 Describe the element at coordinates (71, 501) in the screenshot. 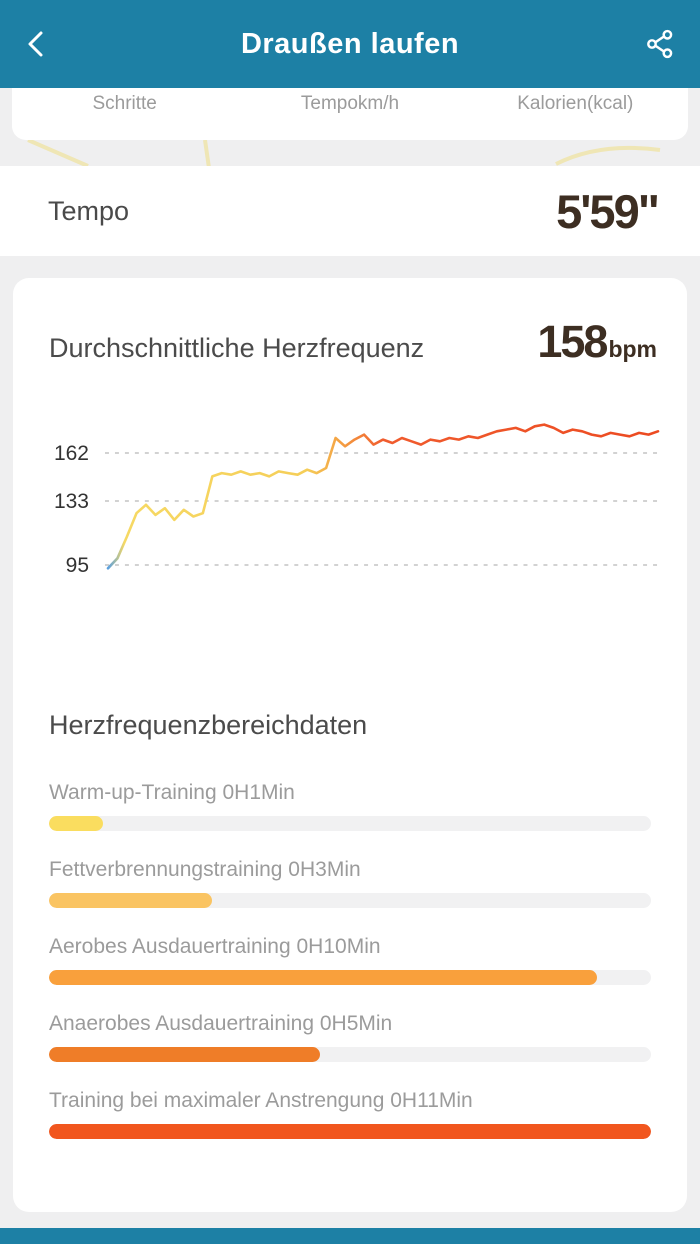

I see `y-tick-133: 133` at that location.